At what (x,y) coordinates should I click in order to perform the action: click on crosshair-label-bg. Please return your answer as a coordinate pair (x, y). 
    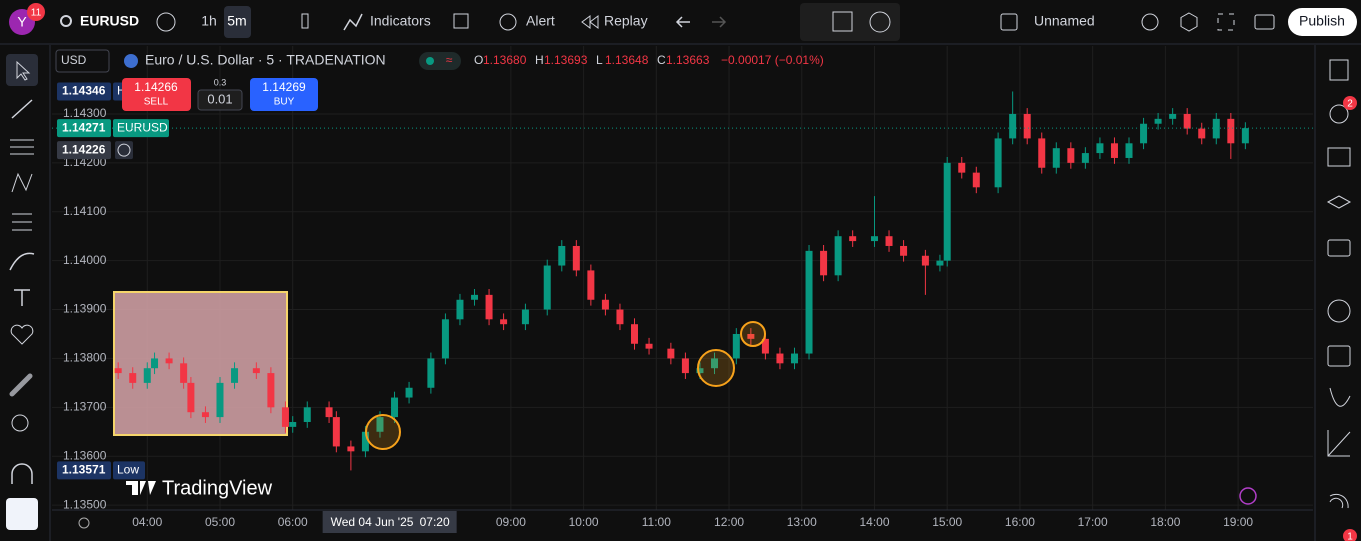
    Looking at the image, I should click on (389, 522).